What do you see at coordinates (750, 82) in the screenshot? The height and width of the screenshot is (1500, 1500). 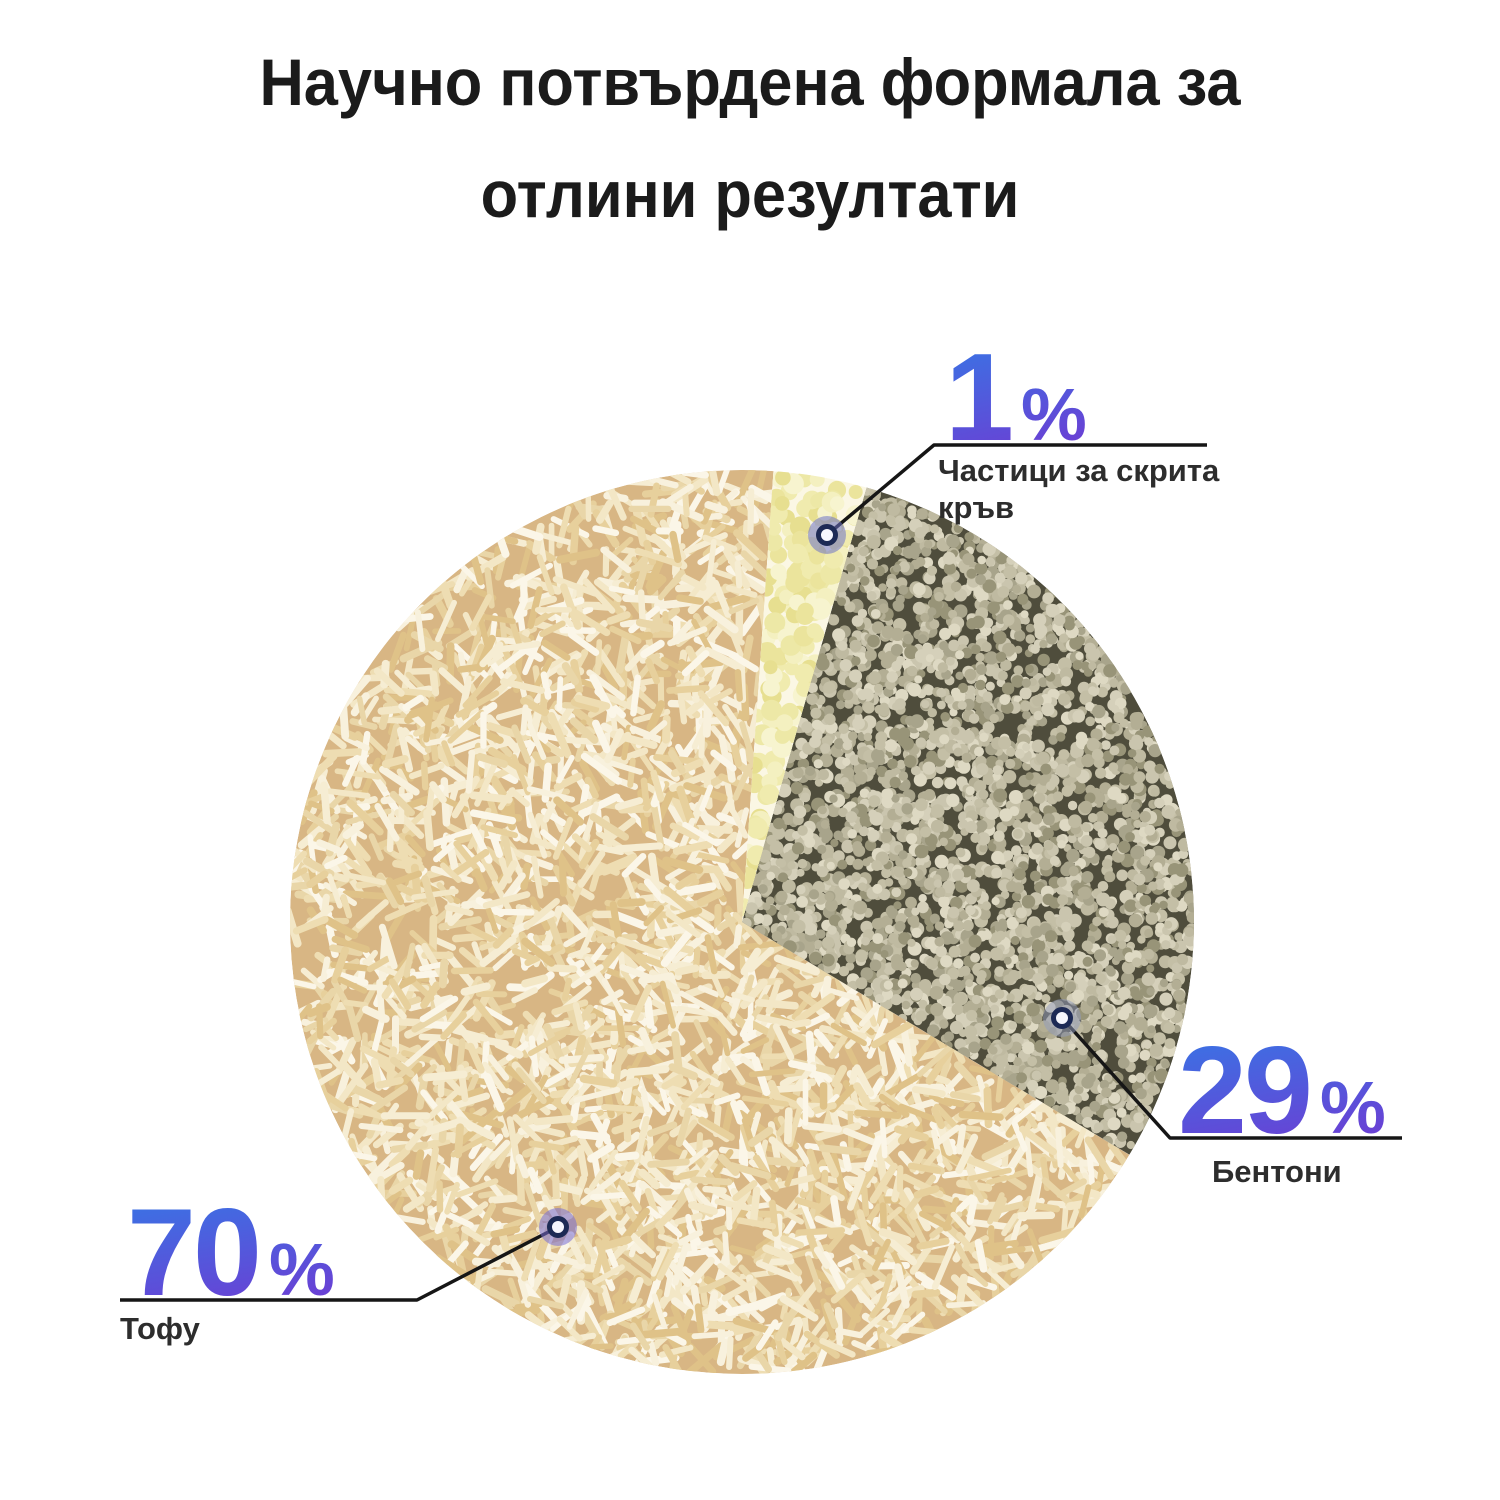 I see `title-line-1: Научно потвърдена формала за` at bounding box center [750, 82].